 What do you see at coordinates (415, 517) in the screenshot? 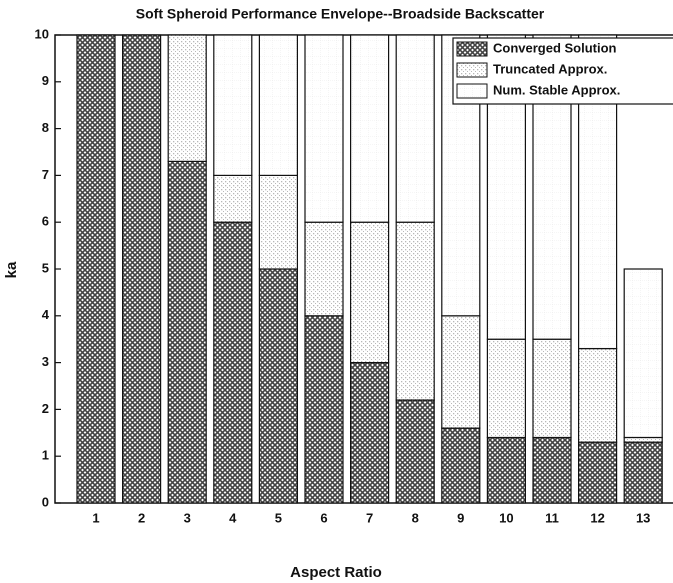
I see `x-tick-label: 8` at bounding box center [415, 517].